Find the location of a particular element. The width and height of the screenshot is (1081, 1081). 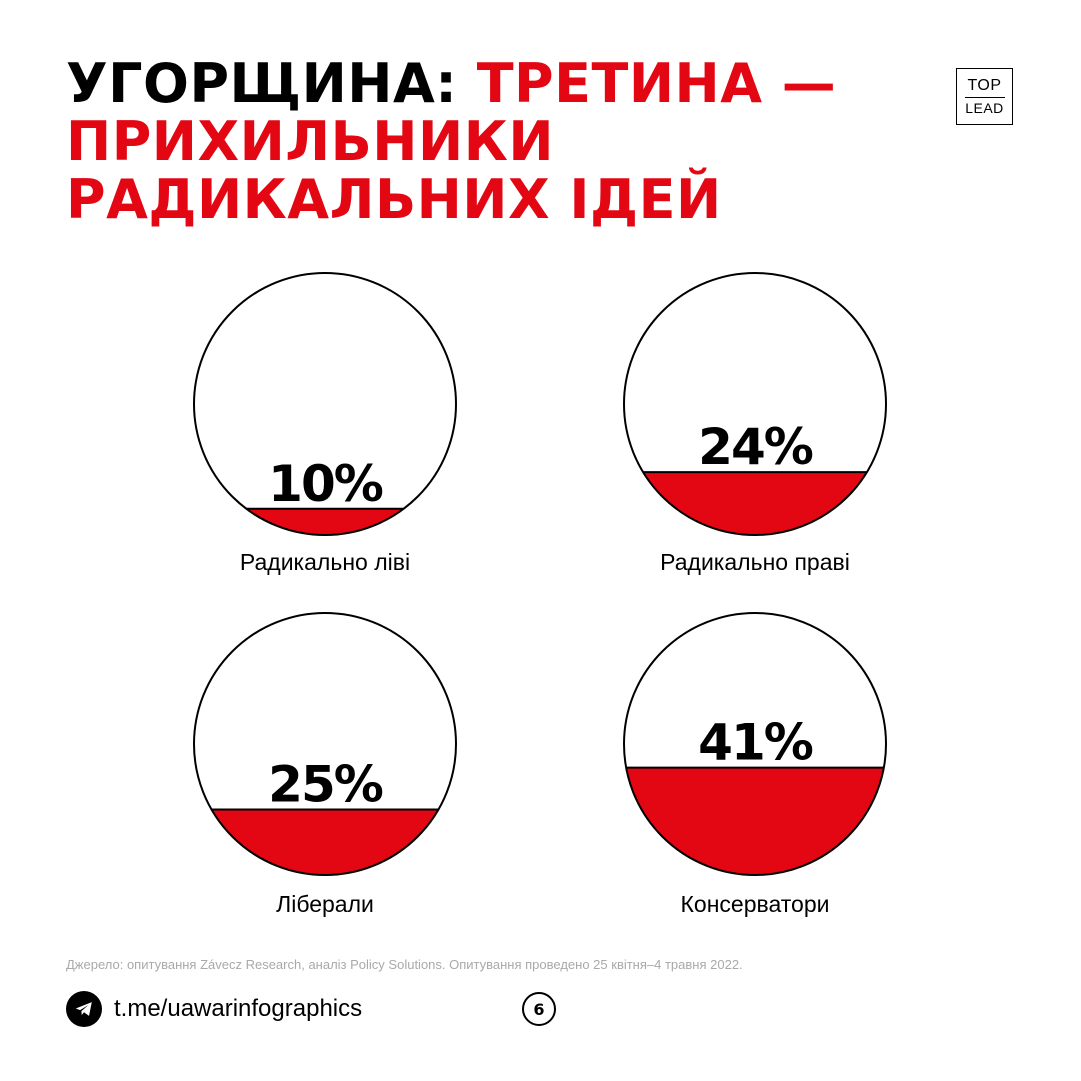

value-label: 25% is located at coordinates (325, 785).